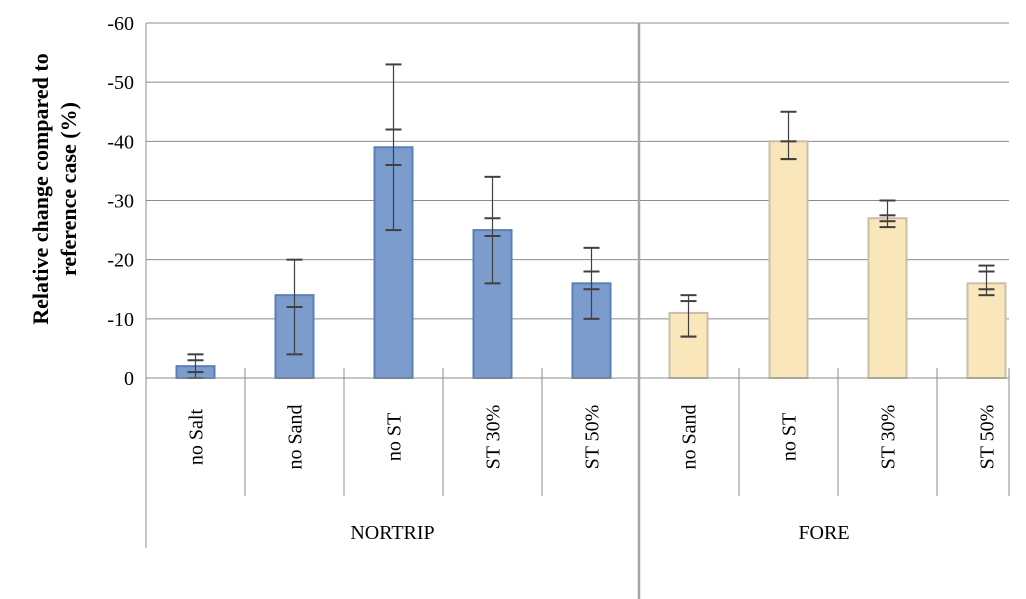 This screenshot has height=599, width=1026. I want to click on y-axis-title-line2: reference case (%), so click(68, 189).